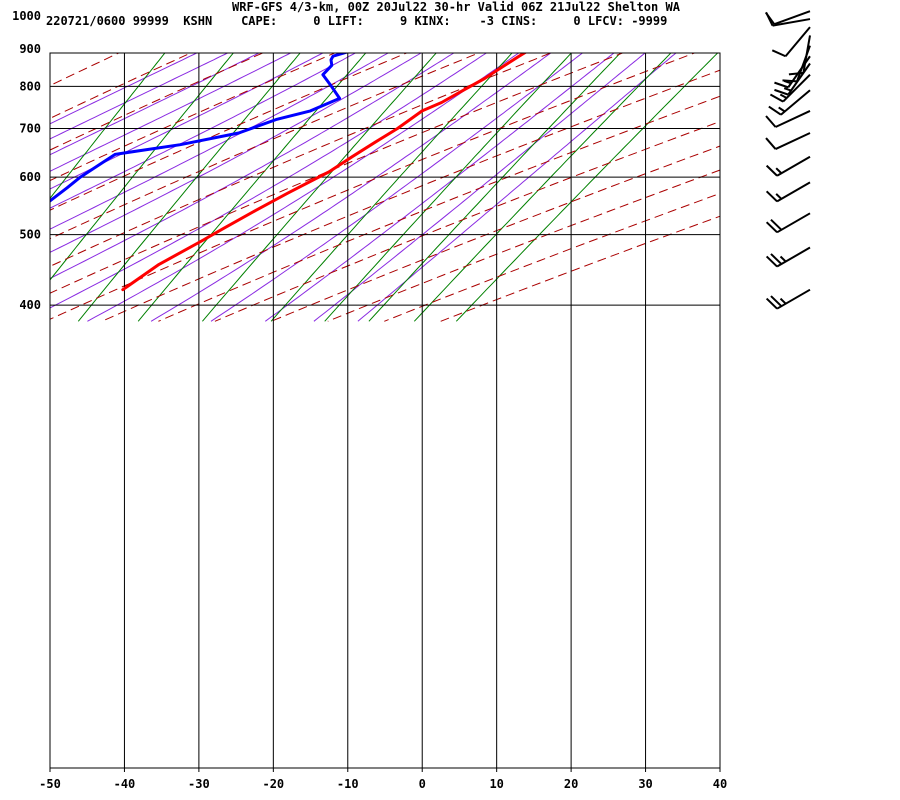  Describe the element at coordinates (30, 86) in the screenshot. I see `y-tick-label: 800` at that location.